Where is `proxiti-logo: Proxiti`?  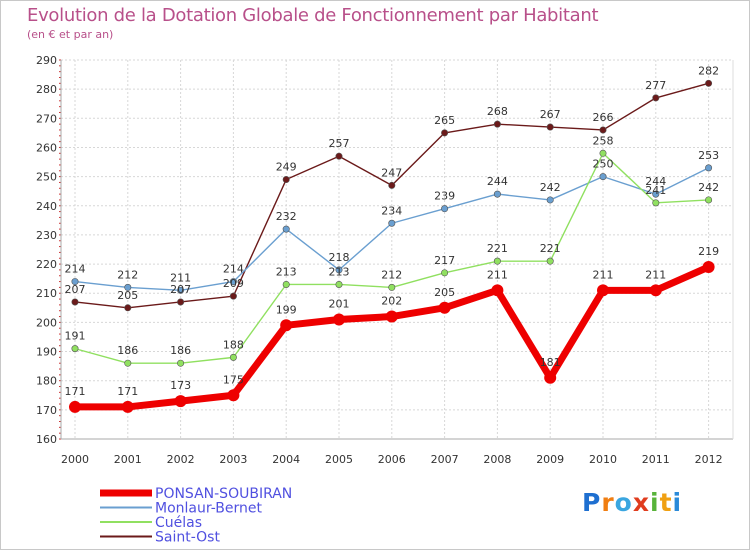
proxiti-logo: Proxiti is located at coordinates (632, 502).